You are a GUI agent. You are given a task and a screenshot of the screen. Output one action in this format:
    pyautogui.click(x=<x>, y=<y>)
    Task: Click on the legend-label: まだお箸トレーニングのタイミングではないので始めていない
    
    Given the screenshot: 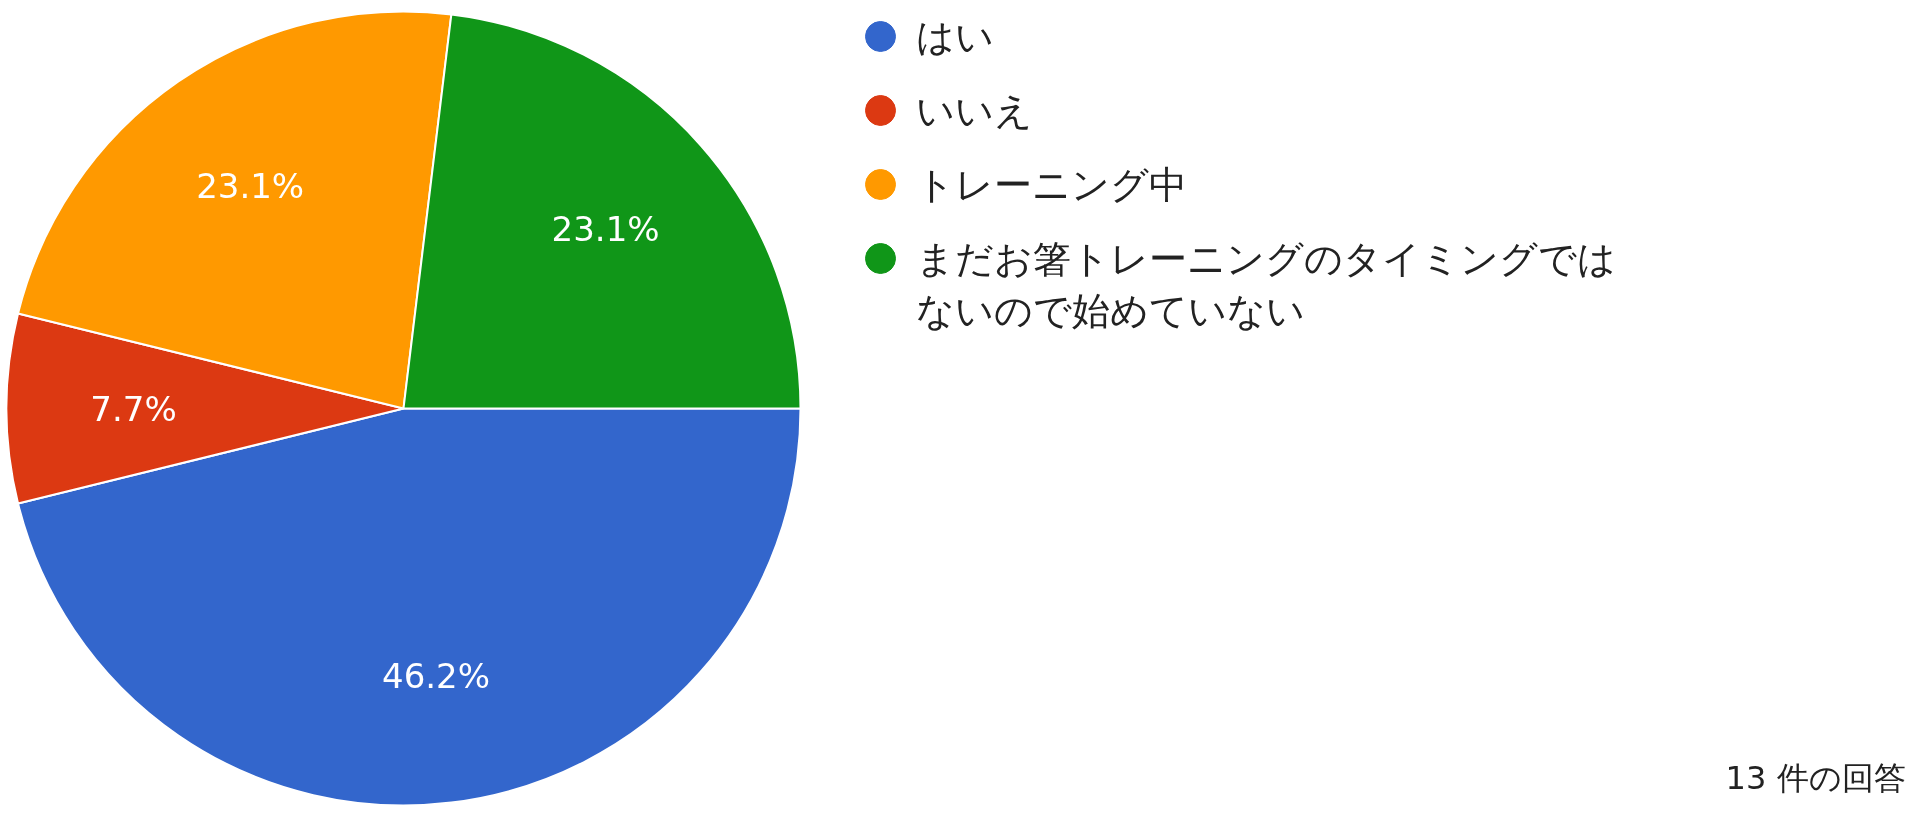 What is the action you would take?
    pyautogui.click(x=1265, y=284)
    